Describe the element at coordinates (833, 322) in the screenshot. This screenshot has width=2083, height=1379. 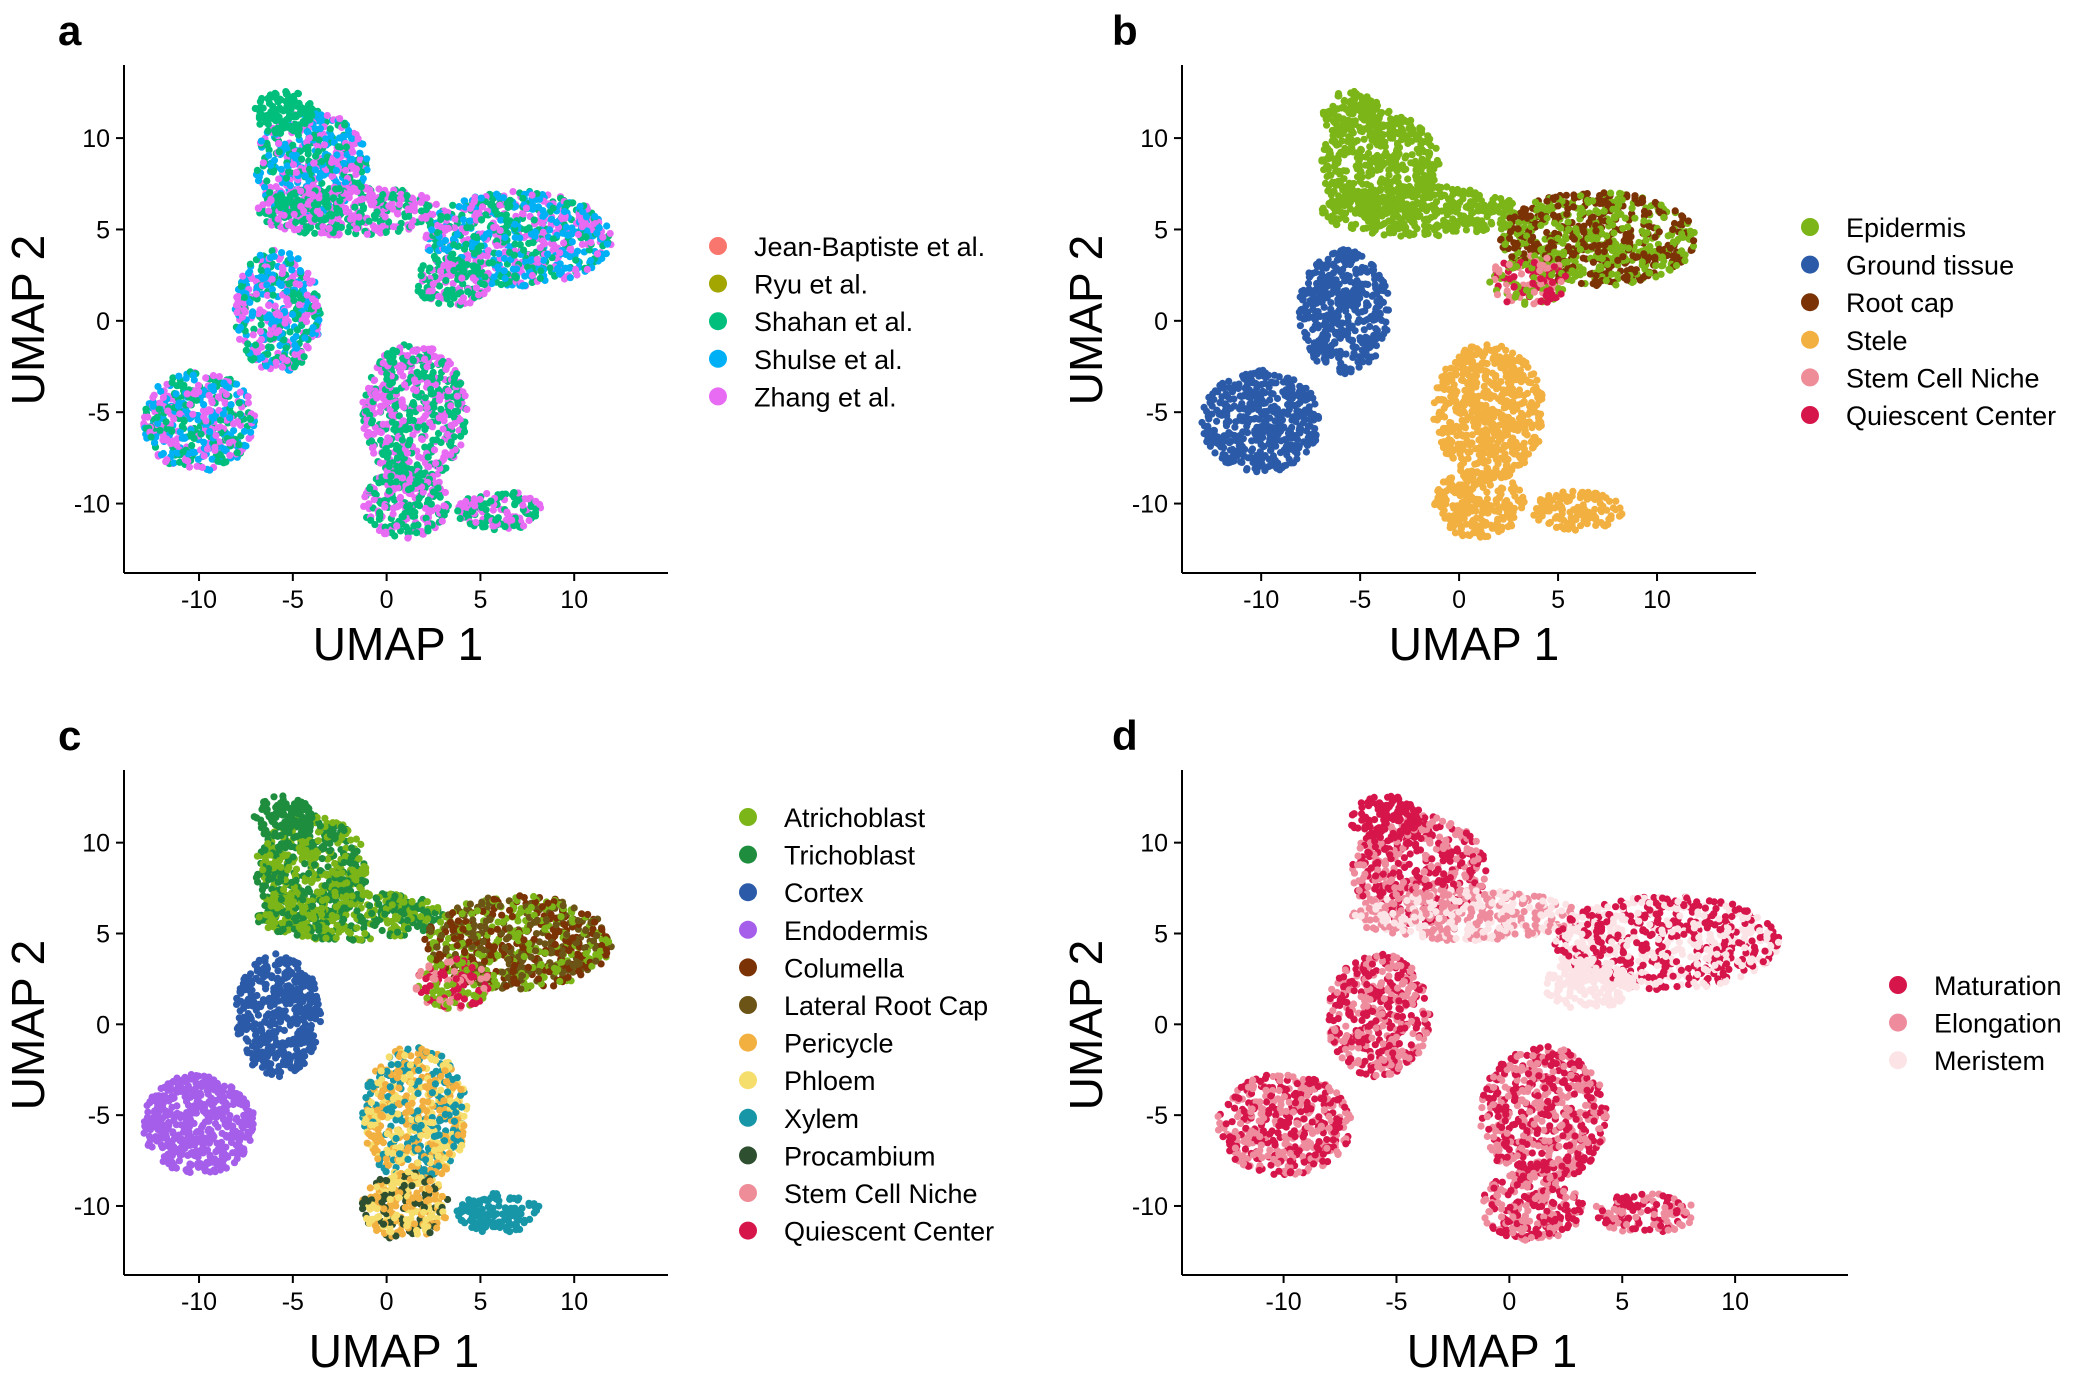
I see `legend-label: Shahan et al.` at that location.